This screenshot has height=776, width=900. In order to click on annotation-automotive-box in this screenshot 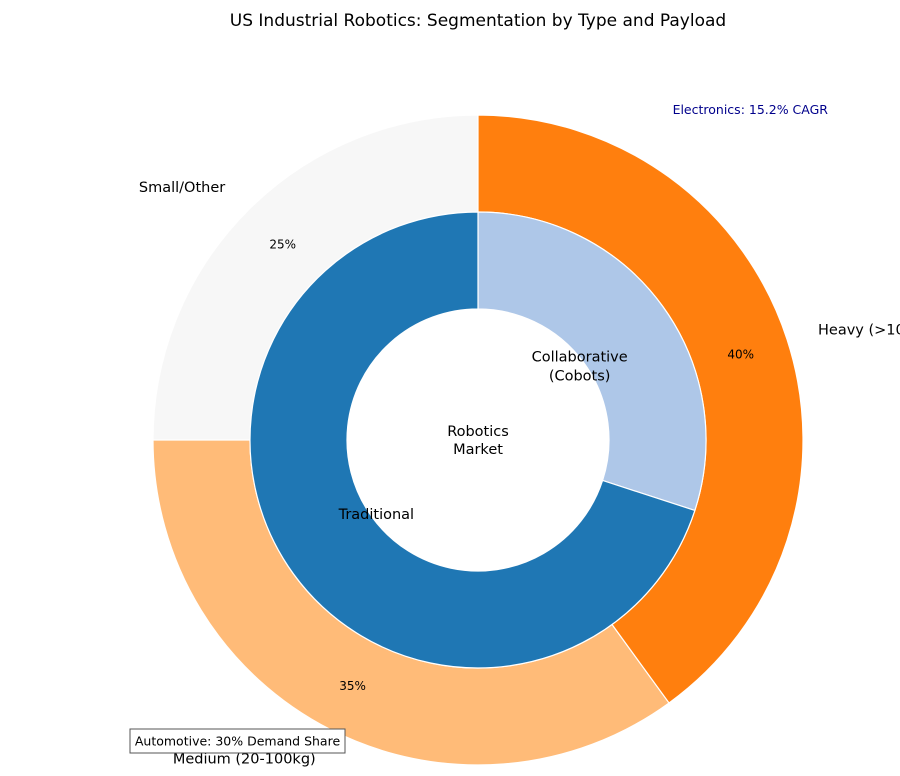, I will do `click(237, 741)`.